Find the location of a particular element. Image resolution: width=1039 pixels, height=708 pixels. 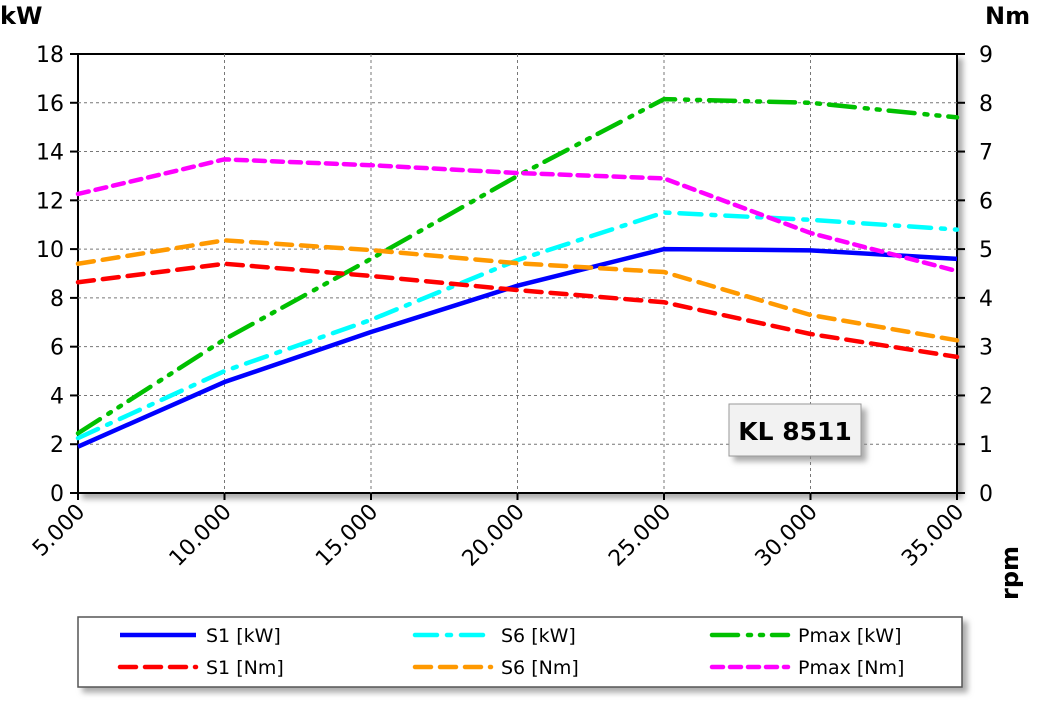

legend-label: Pmax [kW] is located at coordinates (850, 636).